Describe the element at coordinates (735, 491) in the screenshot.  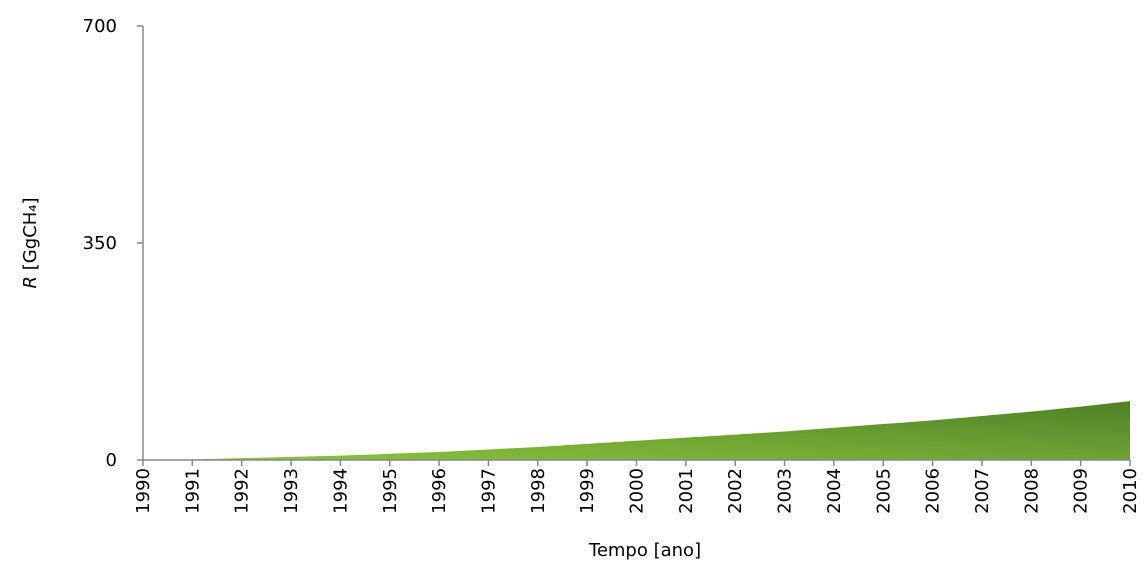
I see `x-tick-label: 2002` at that location.